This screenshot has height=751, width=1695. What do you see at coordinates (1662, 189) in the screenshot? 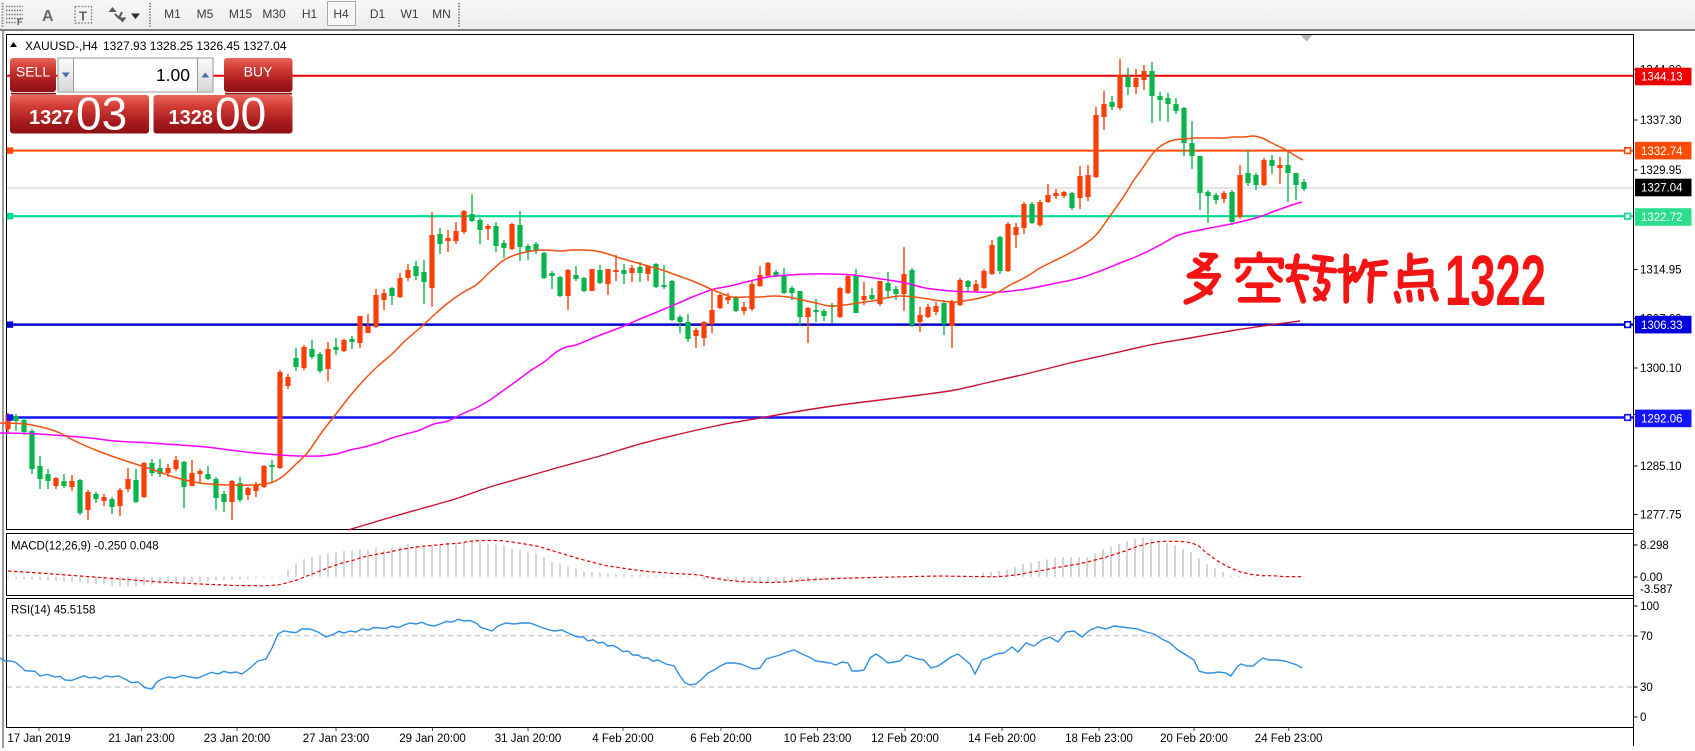
I see `svg-text: 1327.04` at bounding box center [1662, 189].